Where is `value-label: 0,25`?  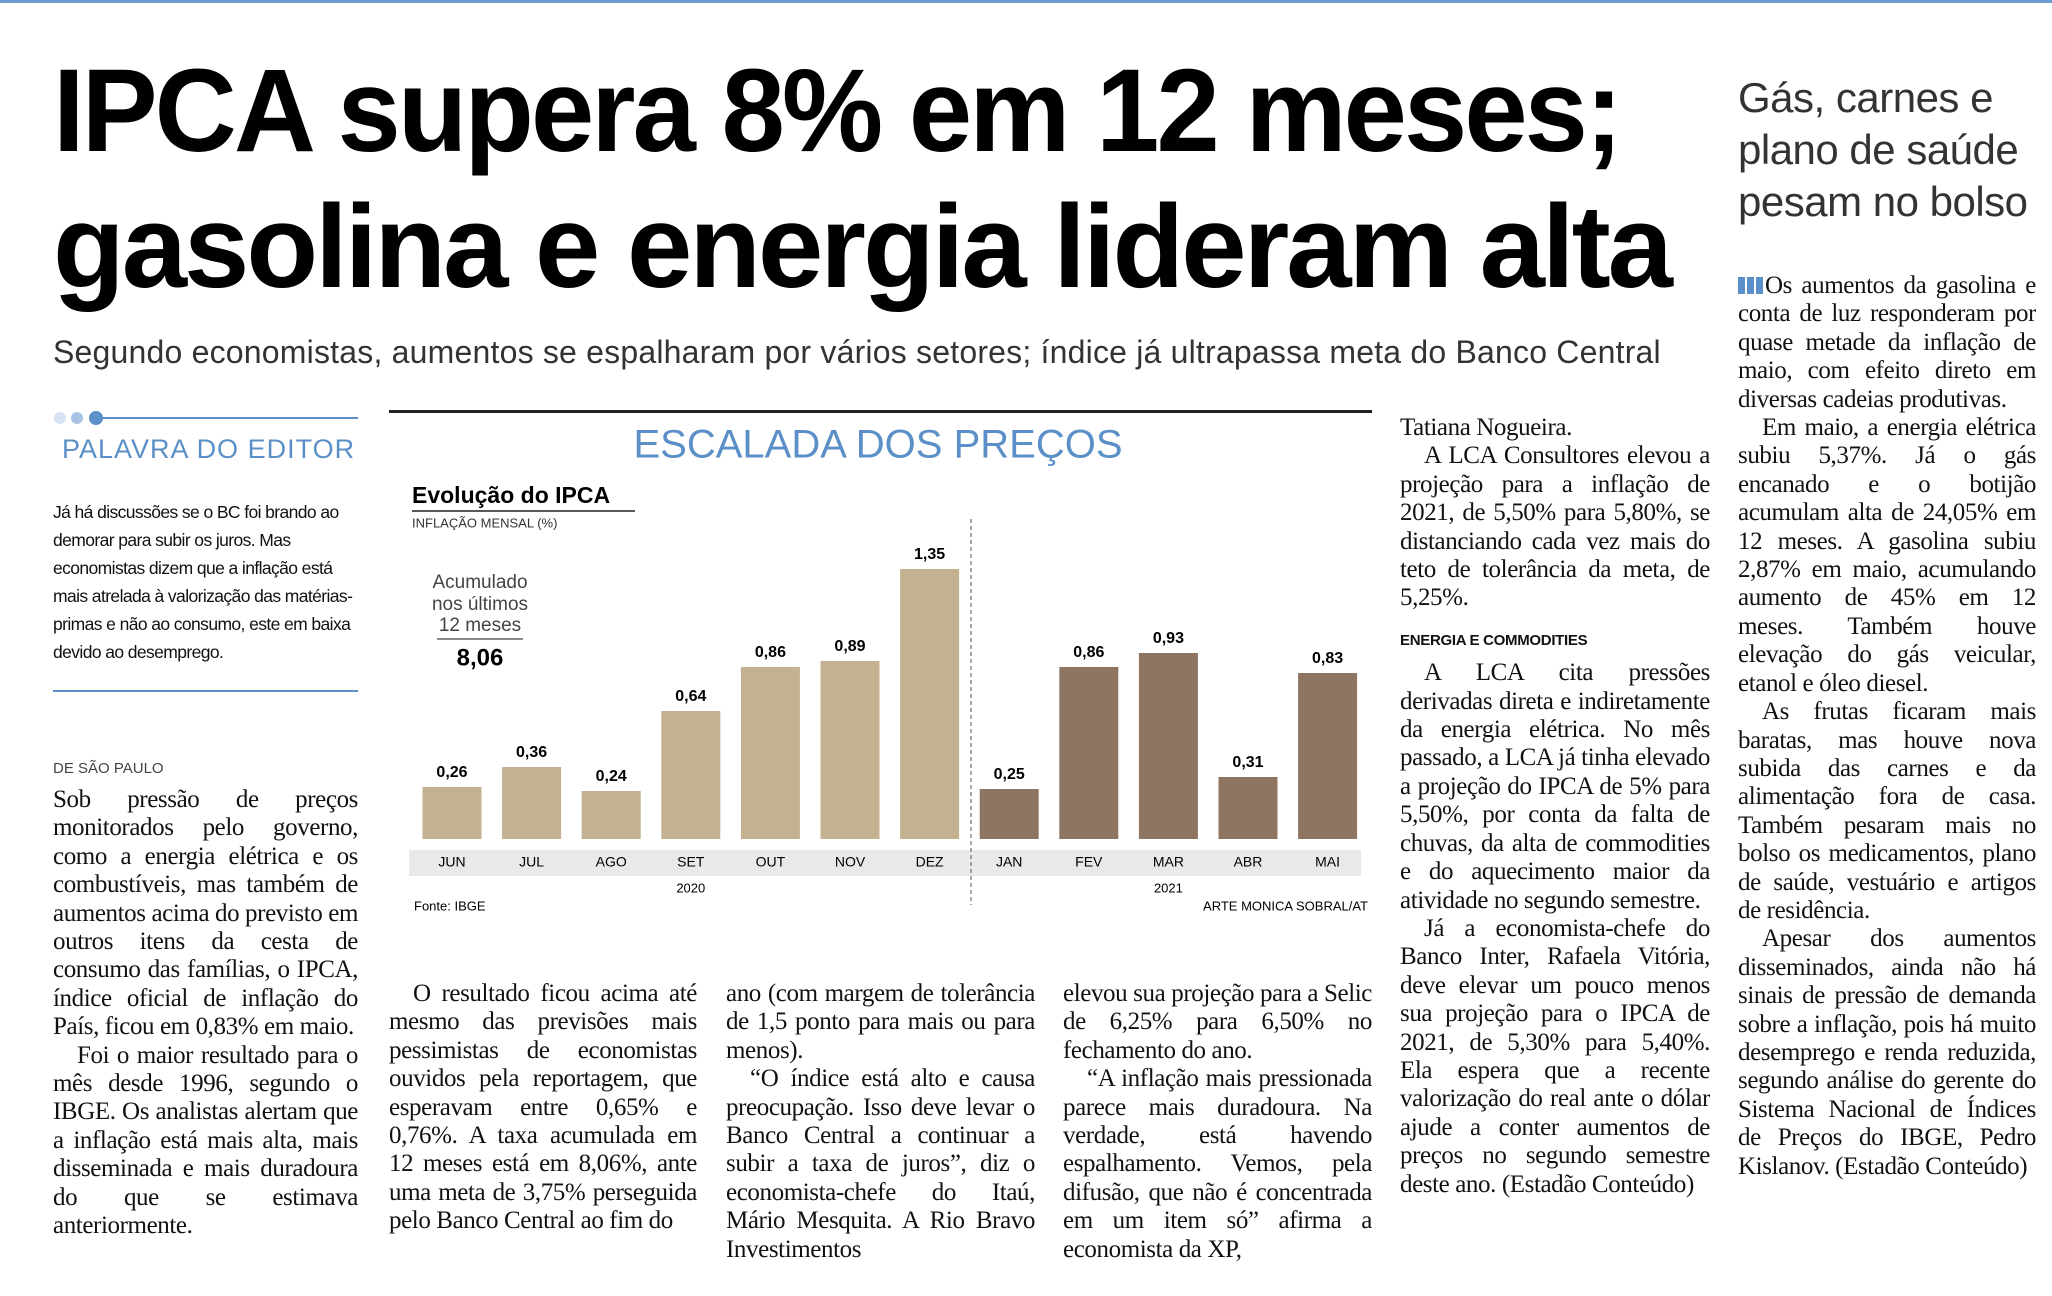
value-label: 0,25 is located at coordinates (1009, 774).